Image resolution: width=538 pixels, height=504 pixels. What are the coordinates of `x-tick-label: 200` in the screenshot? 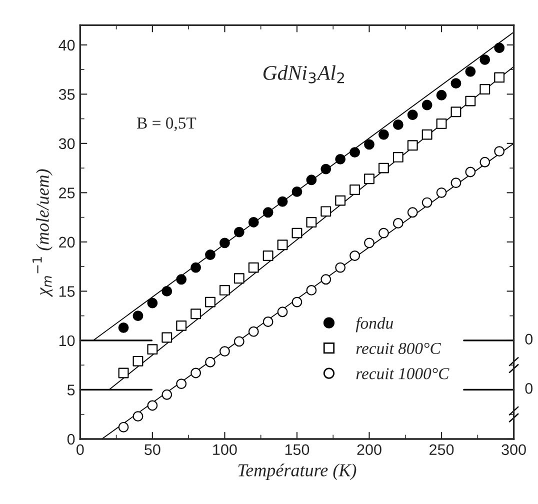 It's located at (369, 450).